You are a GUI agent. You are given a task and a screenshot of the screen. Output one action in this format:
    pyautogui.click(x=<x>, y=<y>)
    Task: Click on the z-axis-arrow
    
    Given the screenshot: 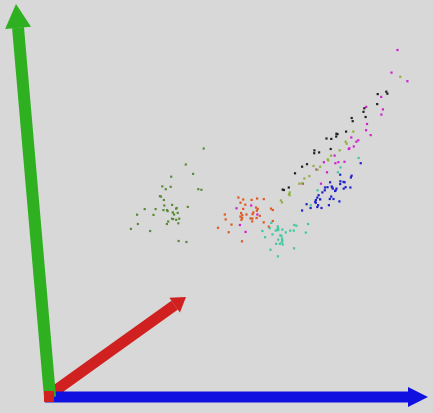 What is the action you would take?
    pyautogui.click(x=117, y=347)
    